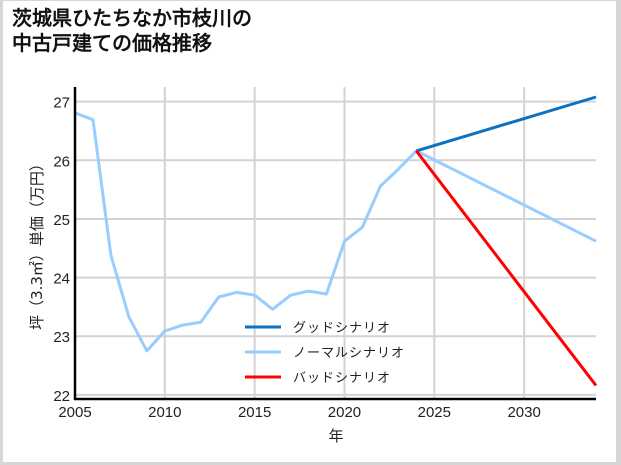  What do you see at coordinates (61, 279) in the screenshot?
I see `y-tick-label: 24` at bounding box center [61, 279].